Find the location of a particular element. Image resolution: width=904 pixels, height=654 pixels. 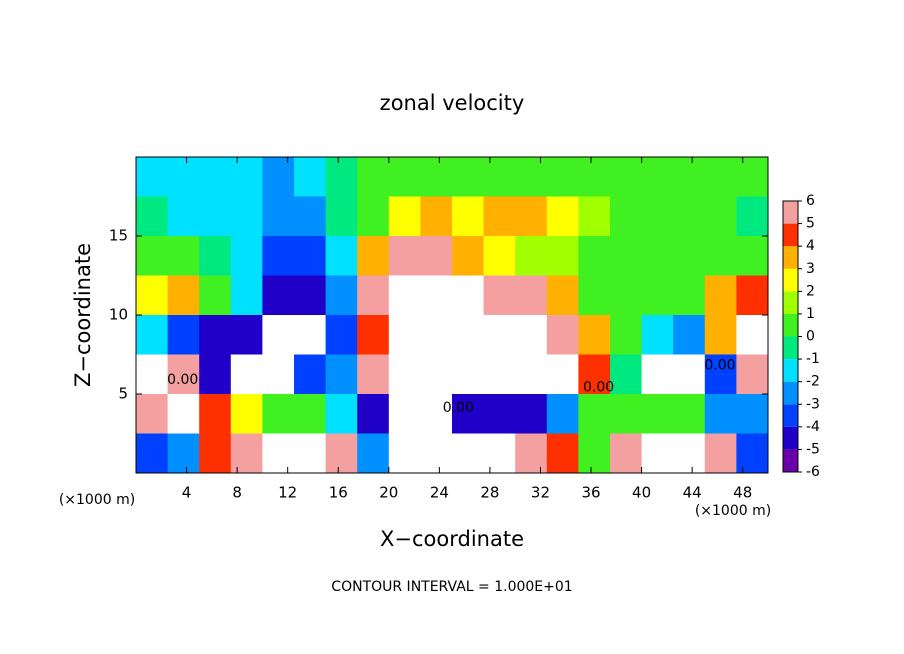

colorbar-label: -3 is located at coordinates (813, 404).